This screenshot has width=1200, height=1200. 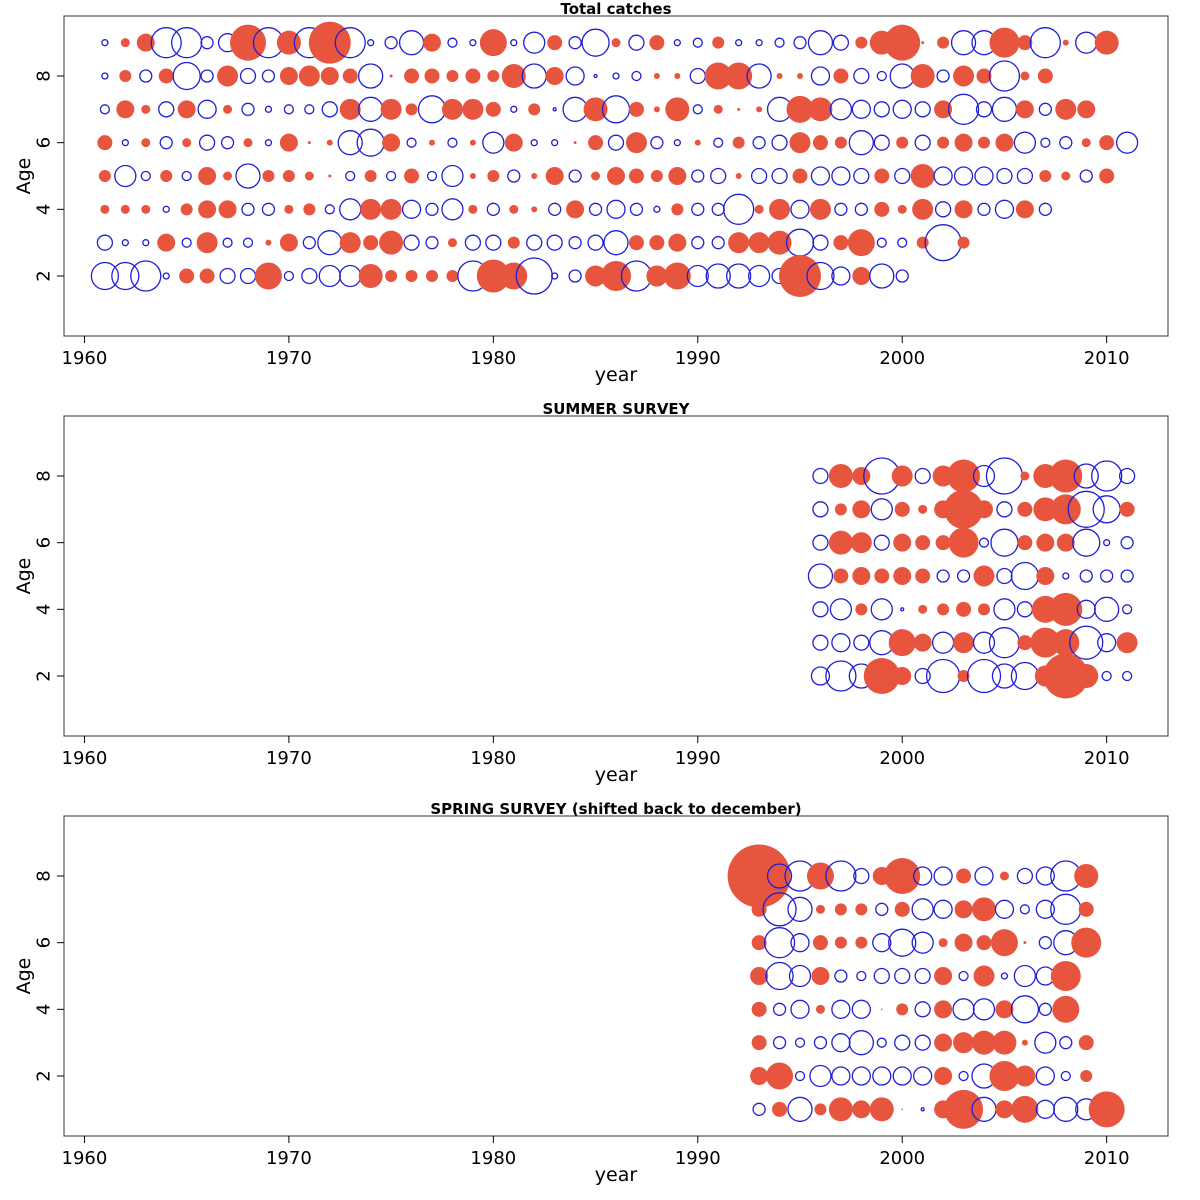 What do you see at coordinates (44, 609) in the screenshot?
I see `y-tick-label: 4` at bounding box center [44, 609].